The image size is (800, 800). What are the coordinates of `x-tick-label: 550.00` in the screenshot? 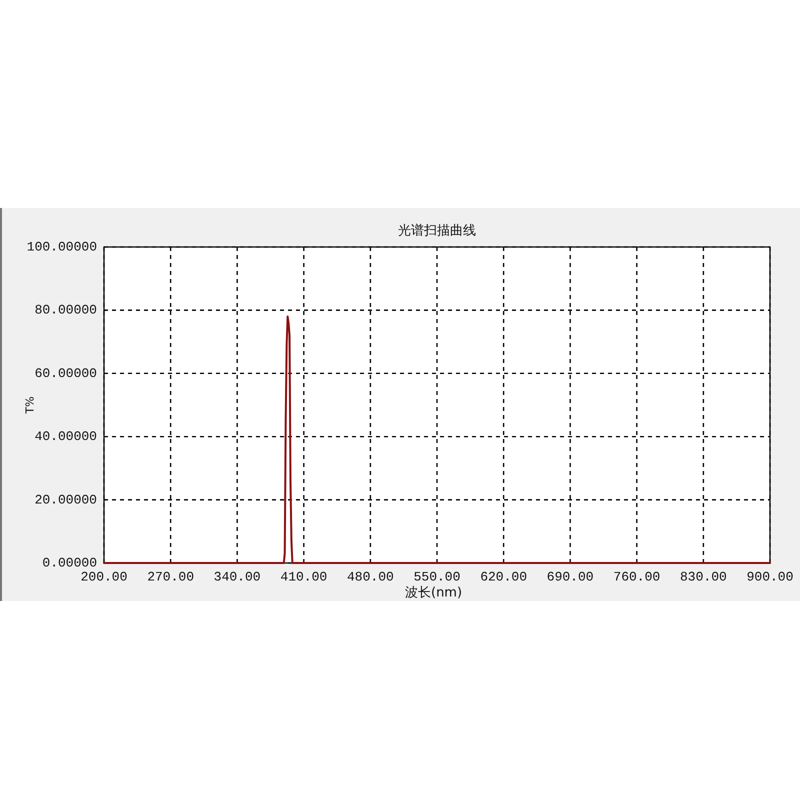 It's located at (437, 577).